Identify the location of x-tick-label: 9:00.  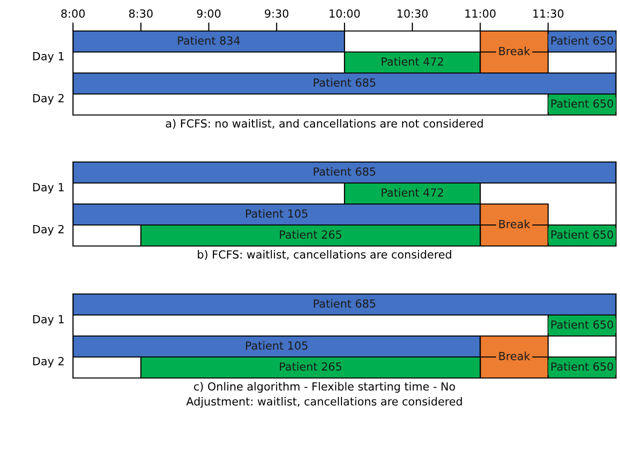
(208, 13).